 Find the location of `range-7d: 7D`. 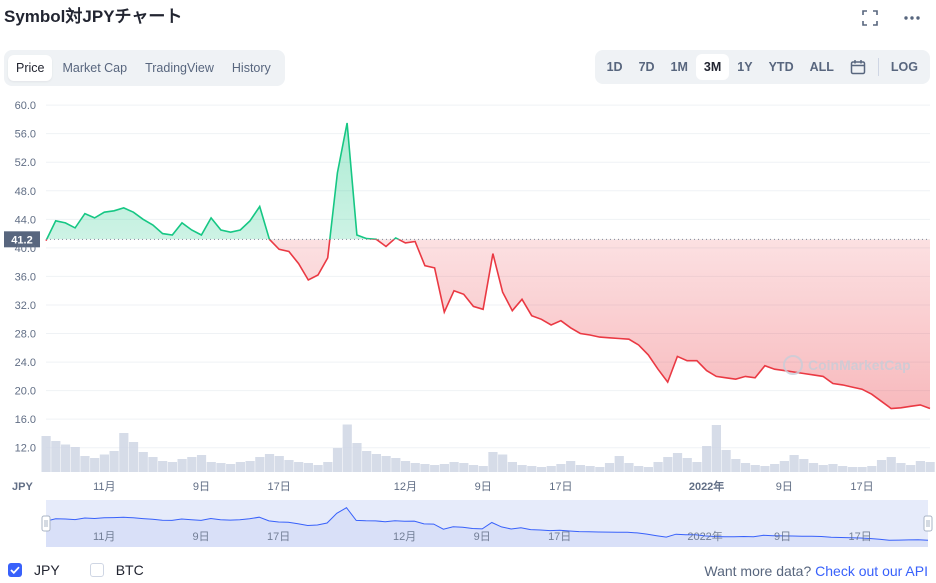

range-7d: 7D is located at coordinates (646, 67).